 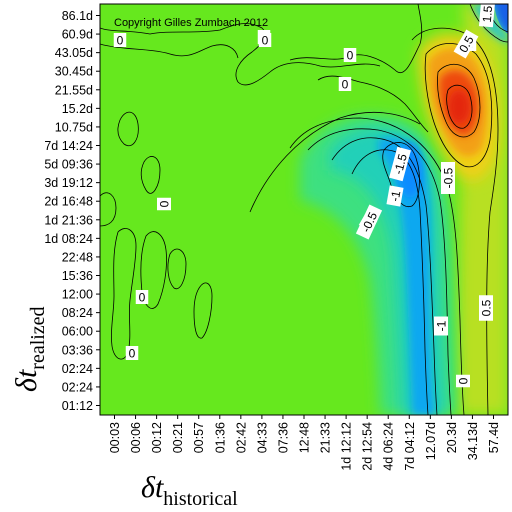 What do you see at coordinates (347, 446) in the screenshot?
I see `x-tick-label: 1d 12:12` at bounding box center [347, 446].